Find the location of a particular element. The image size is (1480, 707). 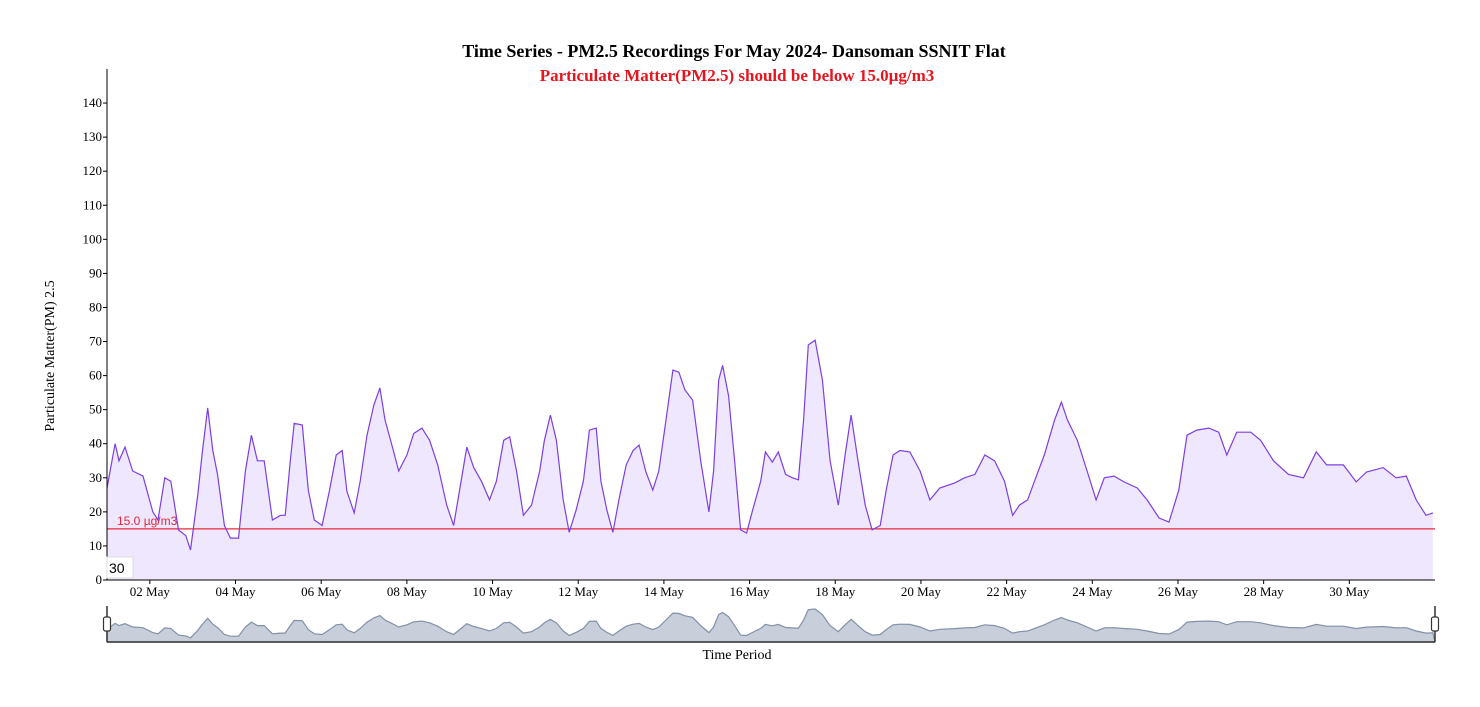

y-tick-label: 130 is located at coordinates (93, 136).